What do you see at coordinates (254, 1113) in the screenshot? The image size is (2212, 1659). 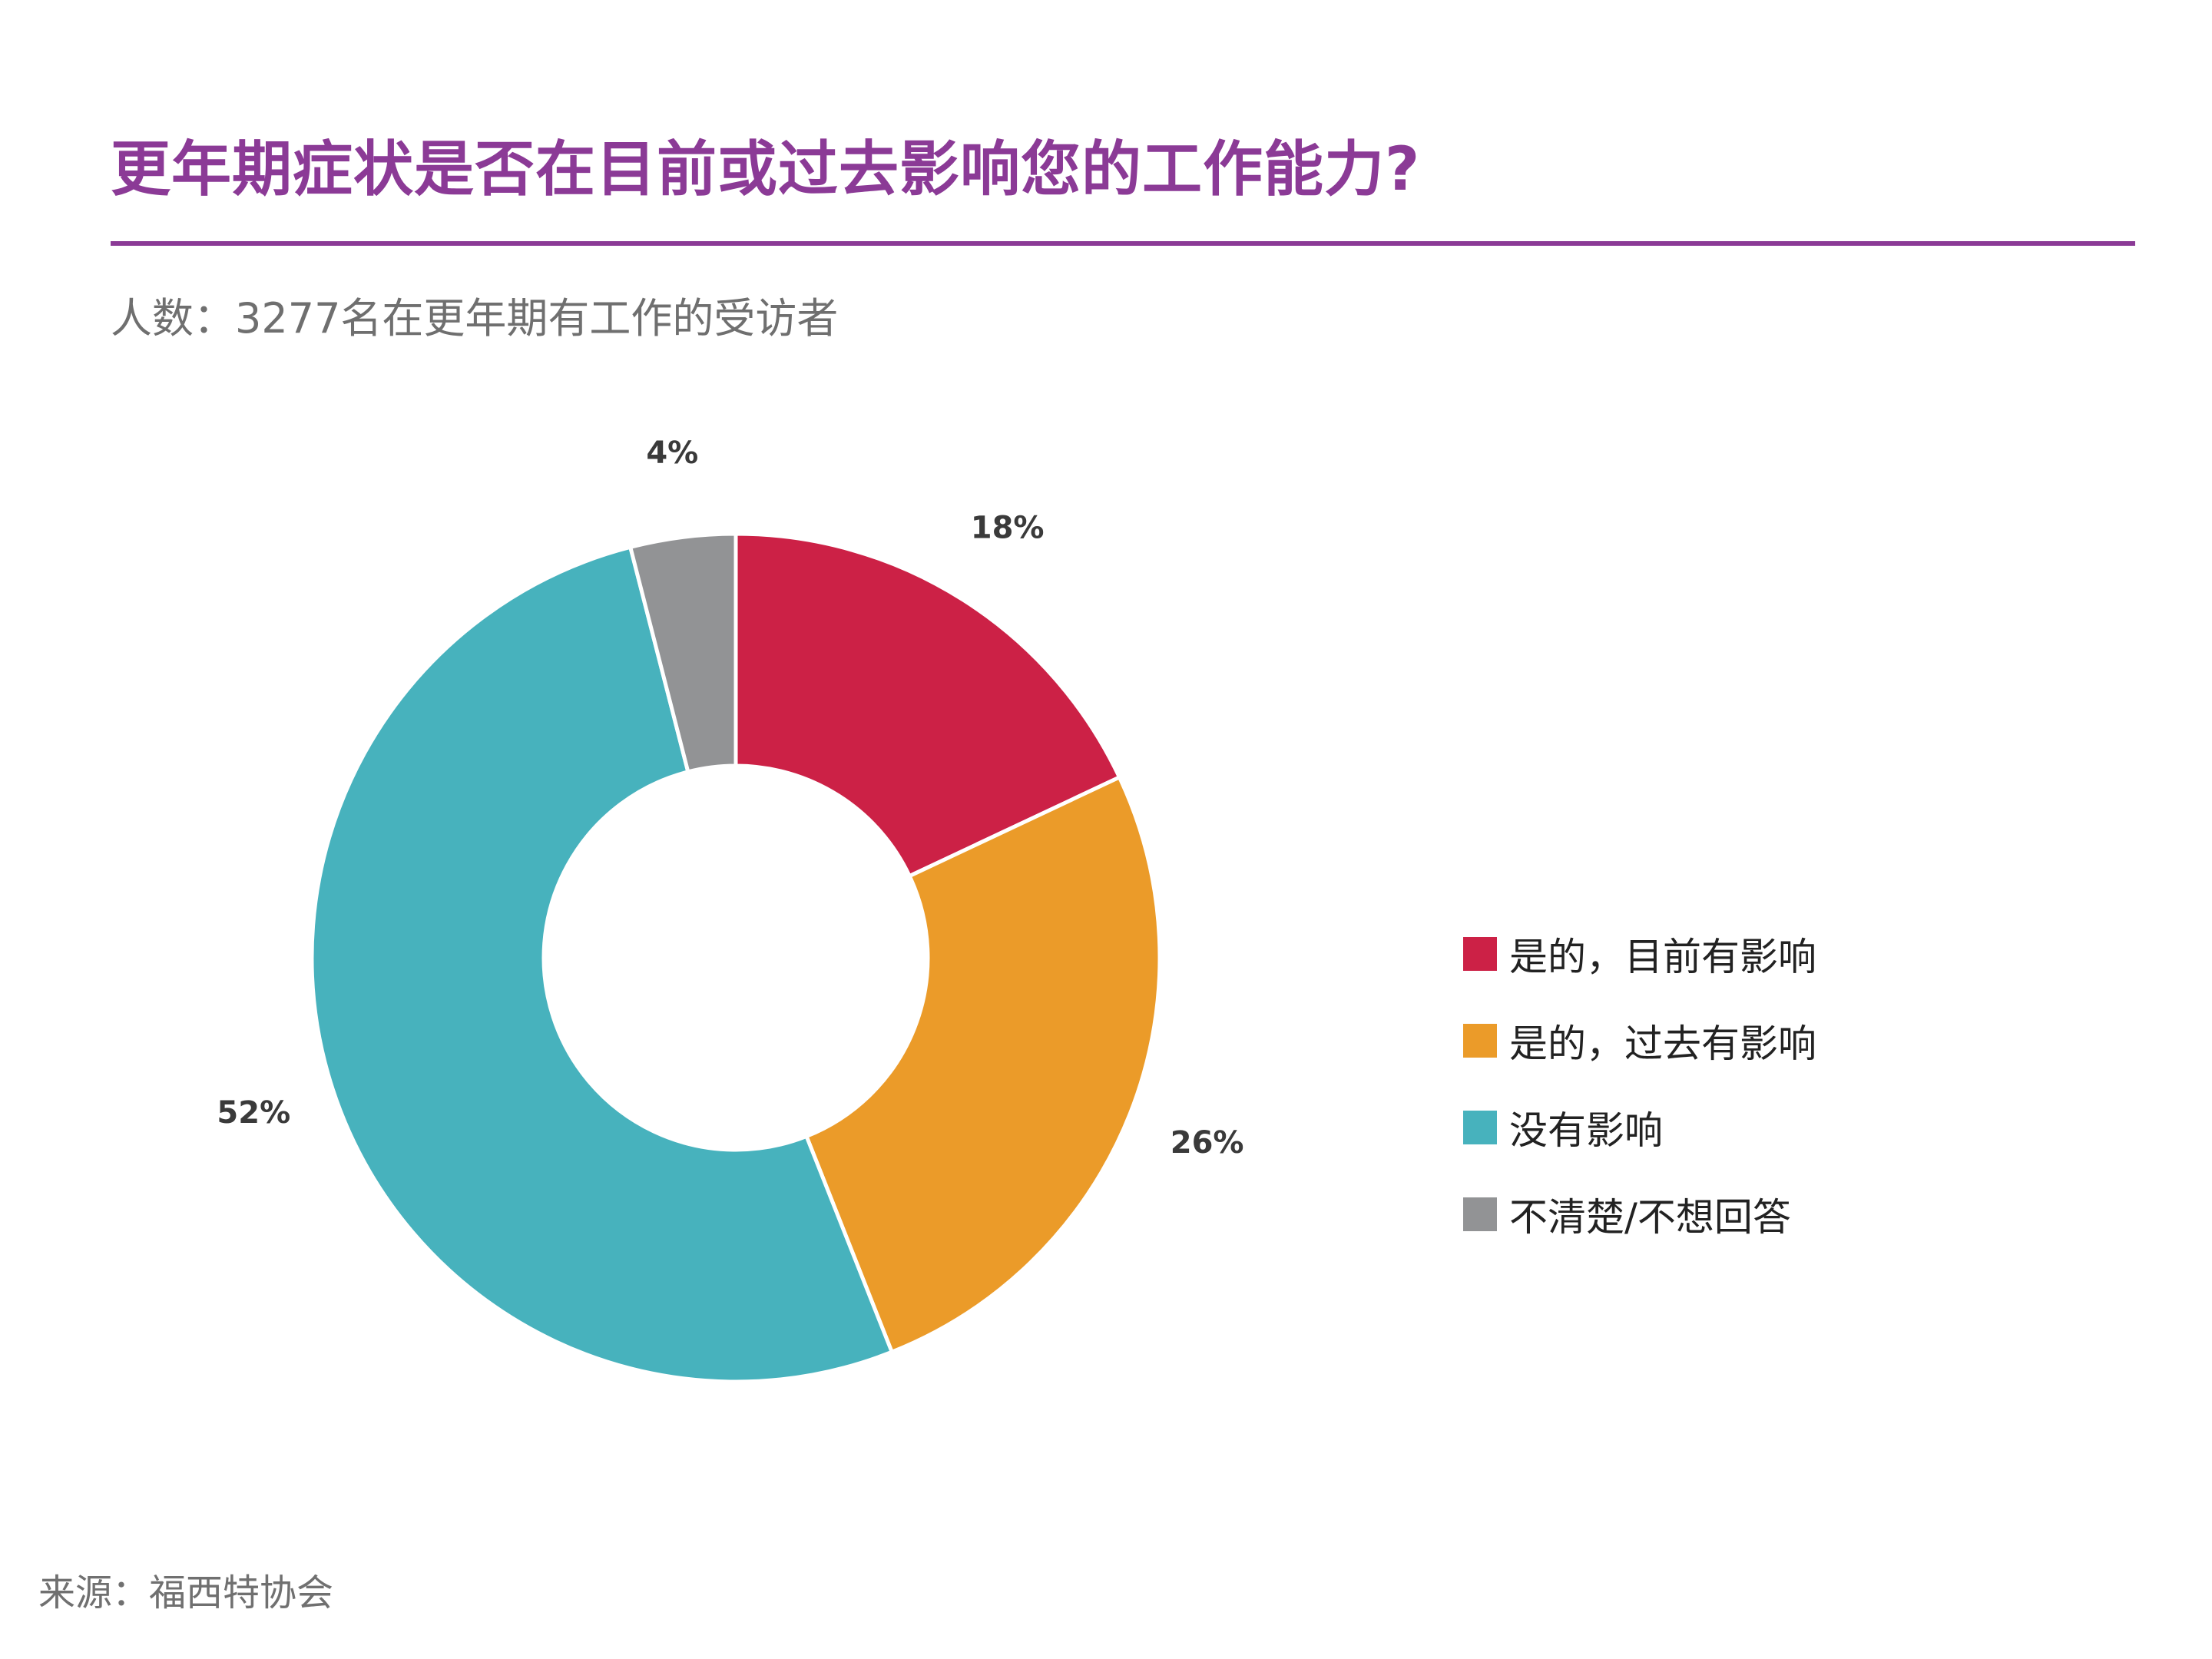 I see `slice-label-3: 52%` at bounding box center [254, 1113].